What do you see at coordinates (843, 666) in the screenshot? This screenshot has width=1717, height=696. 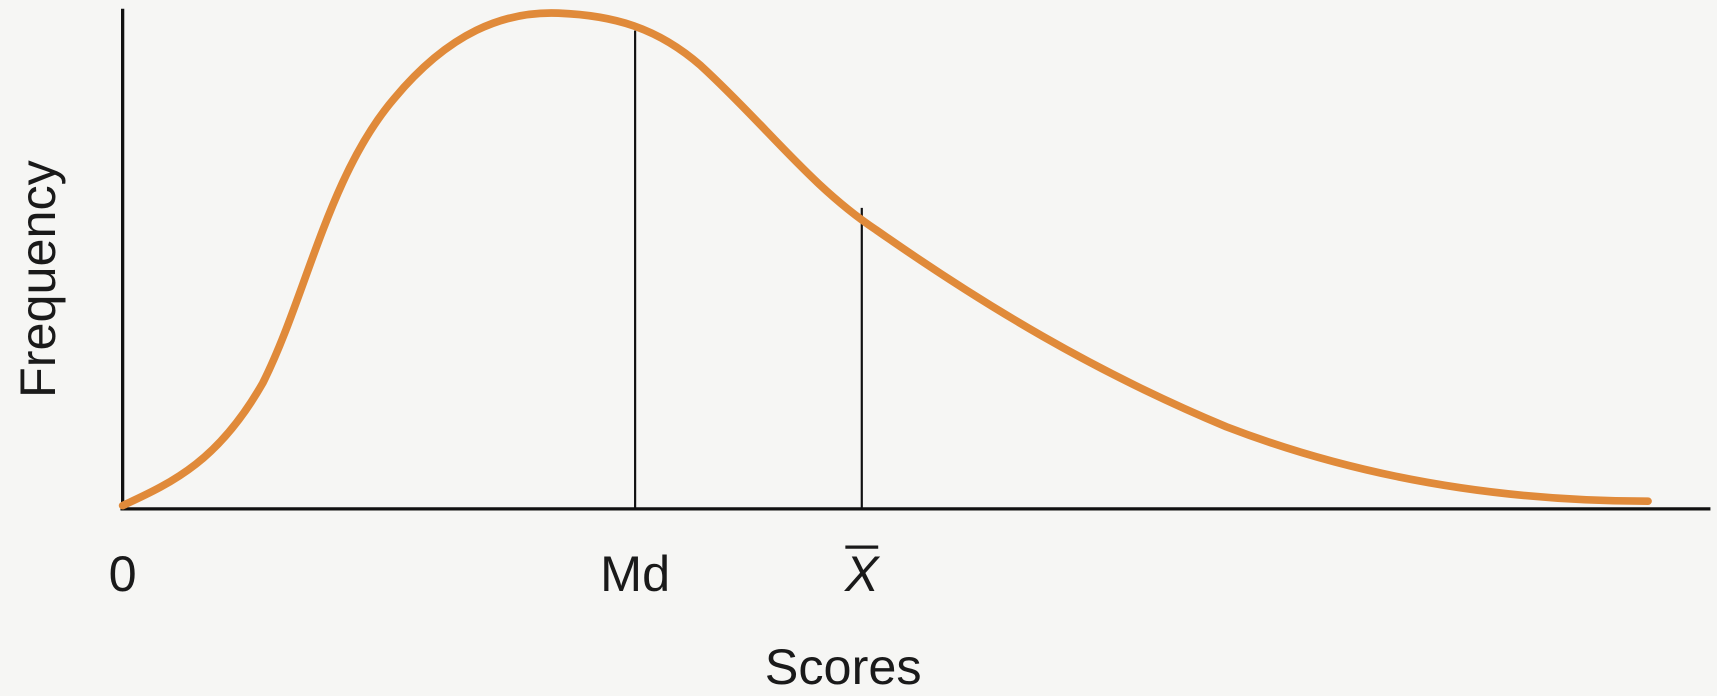 I see `x-axis-label: Scores` at bounding box center [843, 666].